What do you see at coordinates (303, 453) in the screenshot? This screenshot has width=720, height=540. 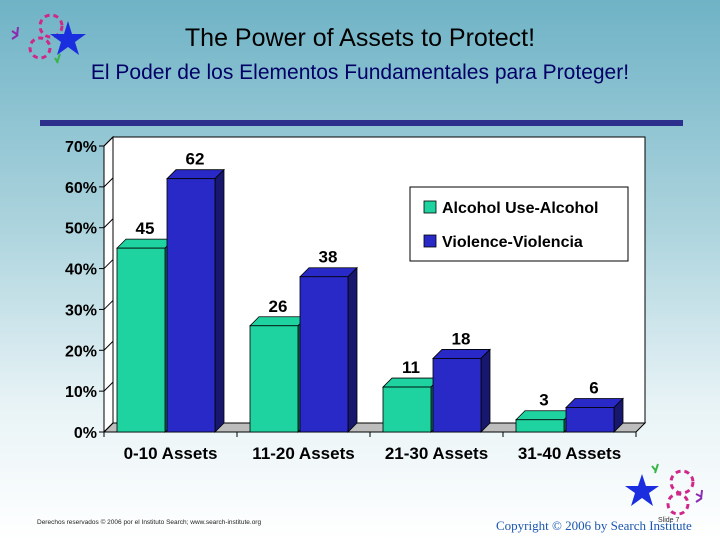 I see `x-tick-label: 11-20 Assets` at bounding box center [303, 453].